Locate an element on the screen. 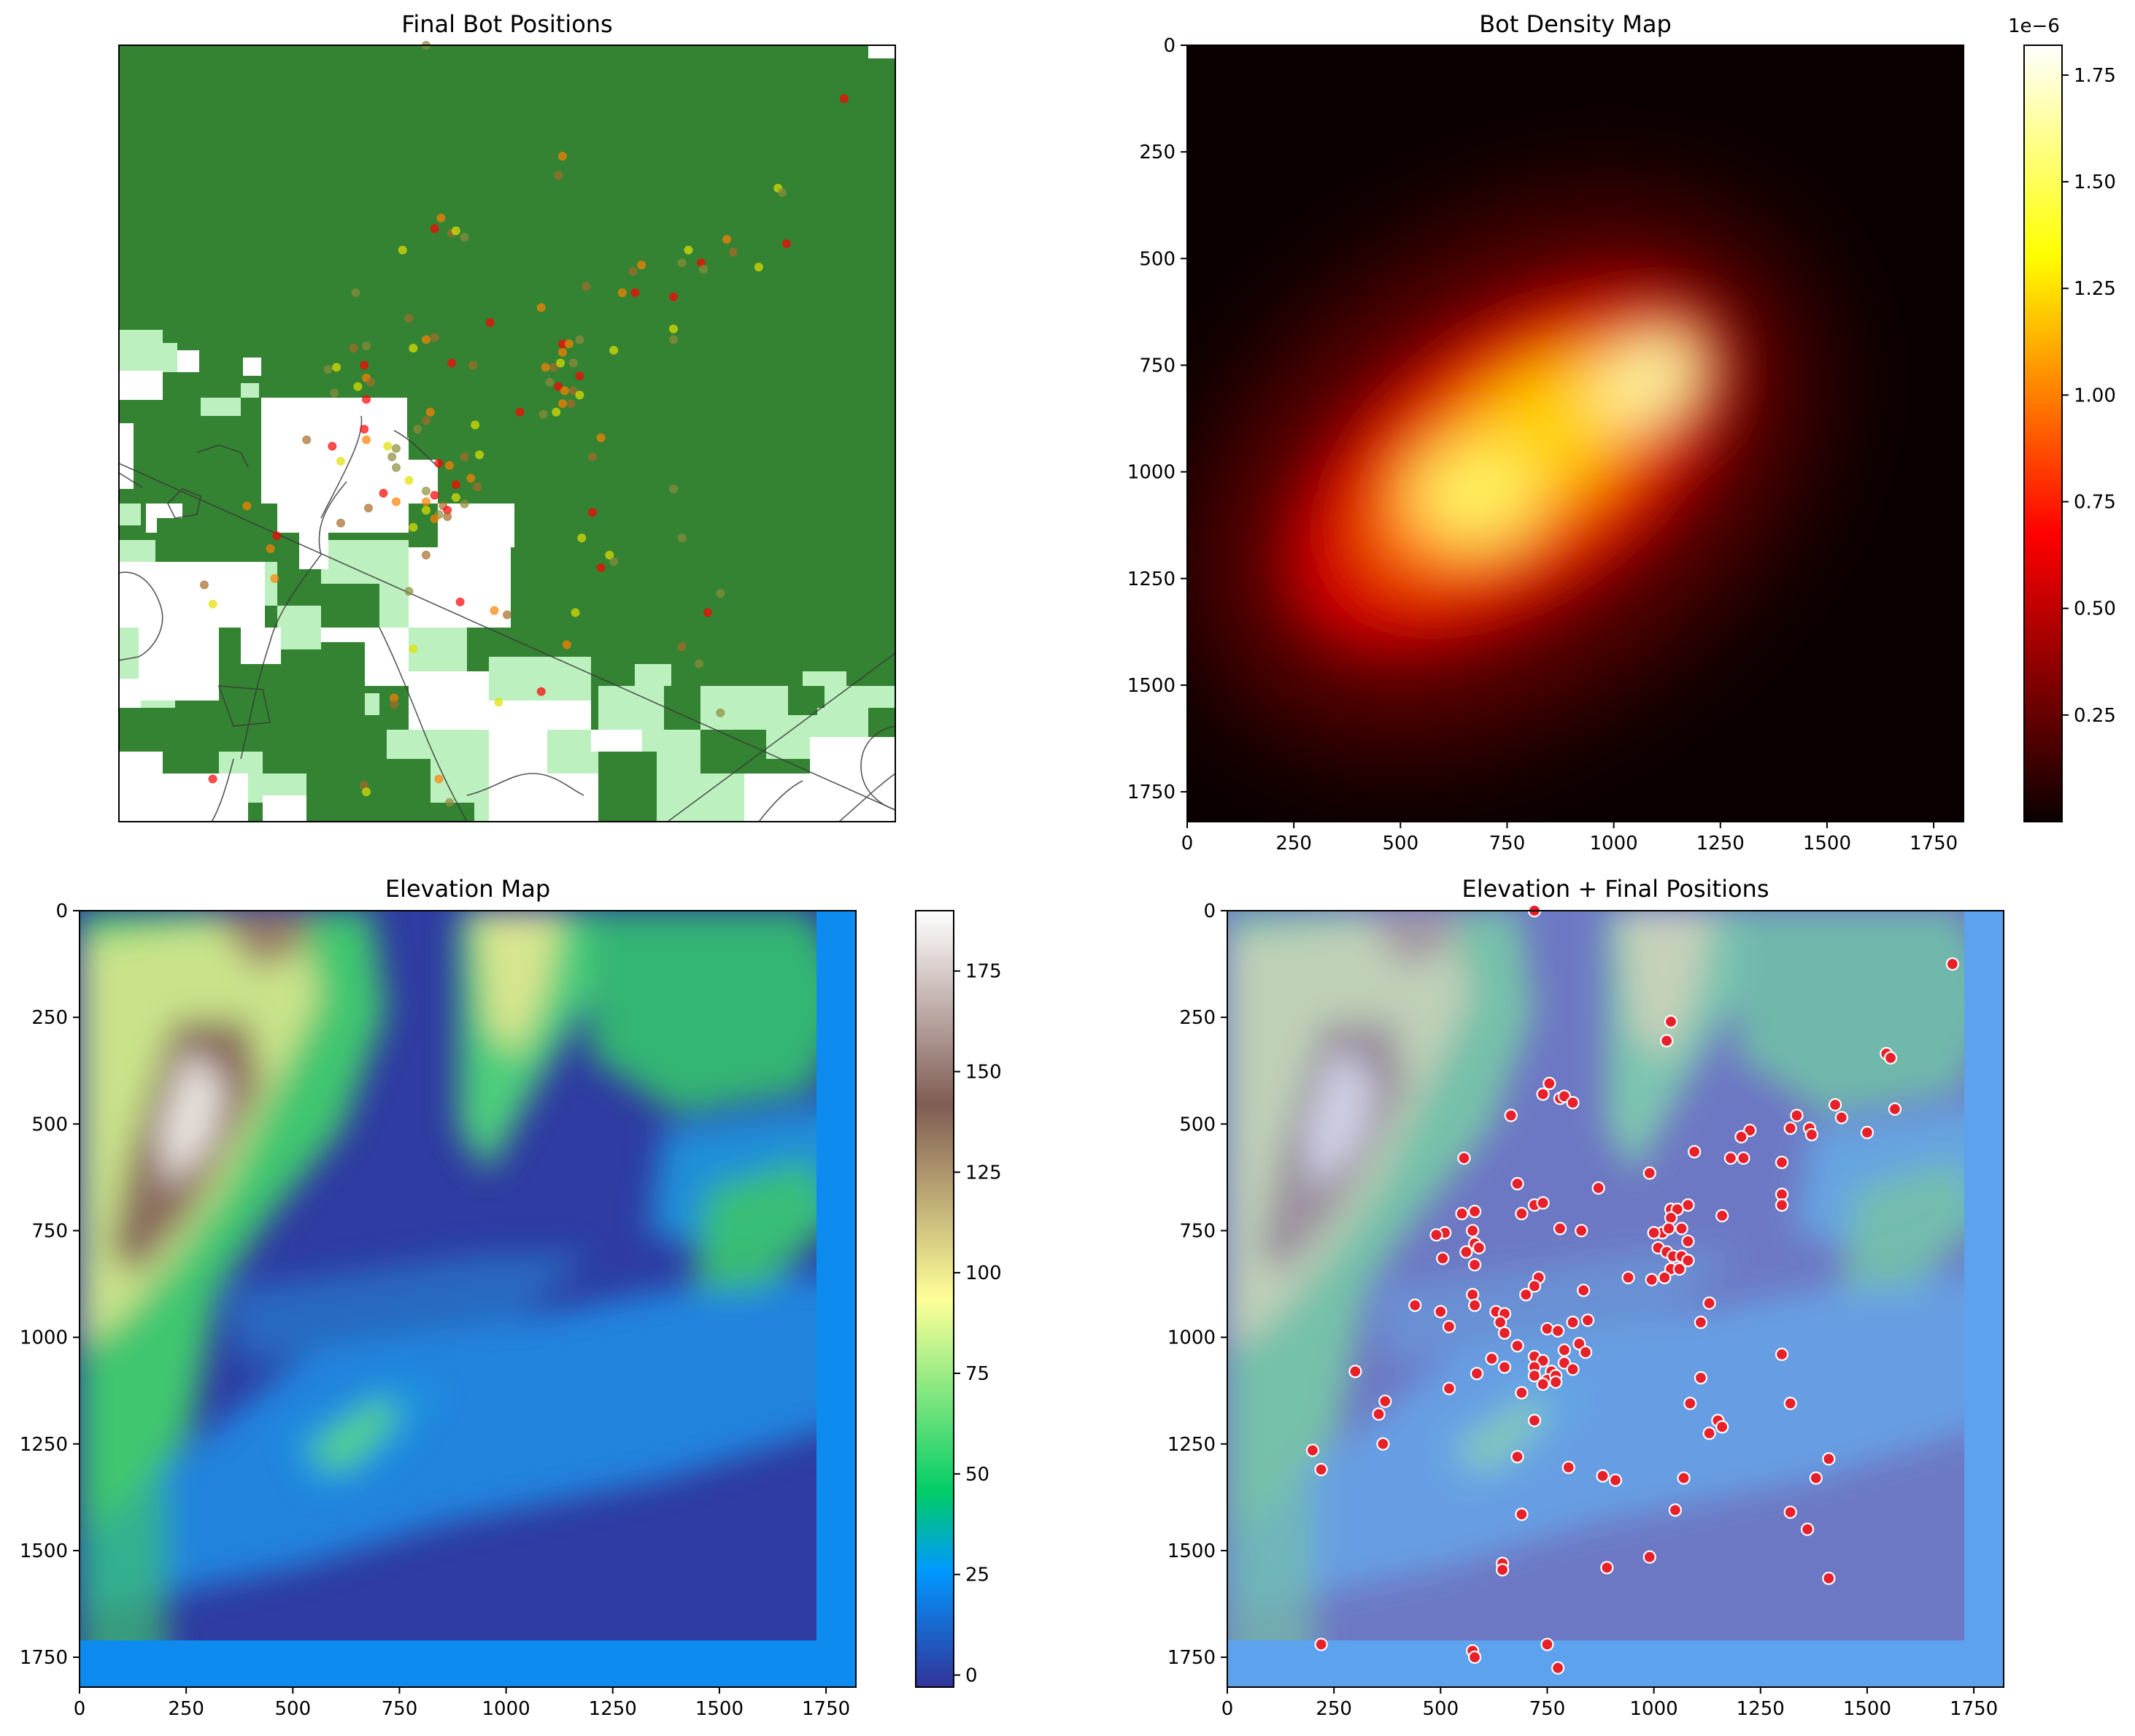 Image resolution: width=2135 pixels, height=1736 pixels. colorbar-tick-label: 1.75 is located at coordinates (2095, 76).